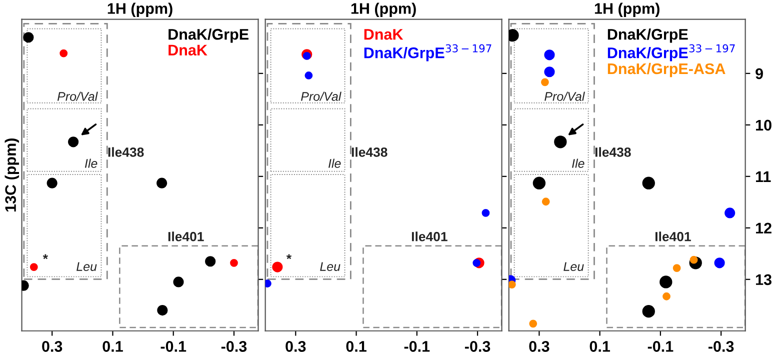  Describe the element at coordinates (764, 228) in the screenshot. I see `y-tick-label: 12` at that location.